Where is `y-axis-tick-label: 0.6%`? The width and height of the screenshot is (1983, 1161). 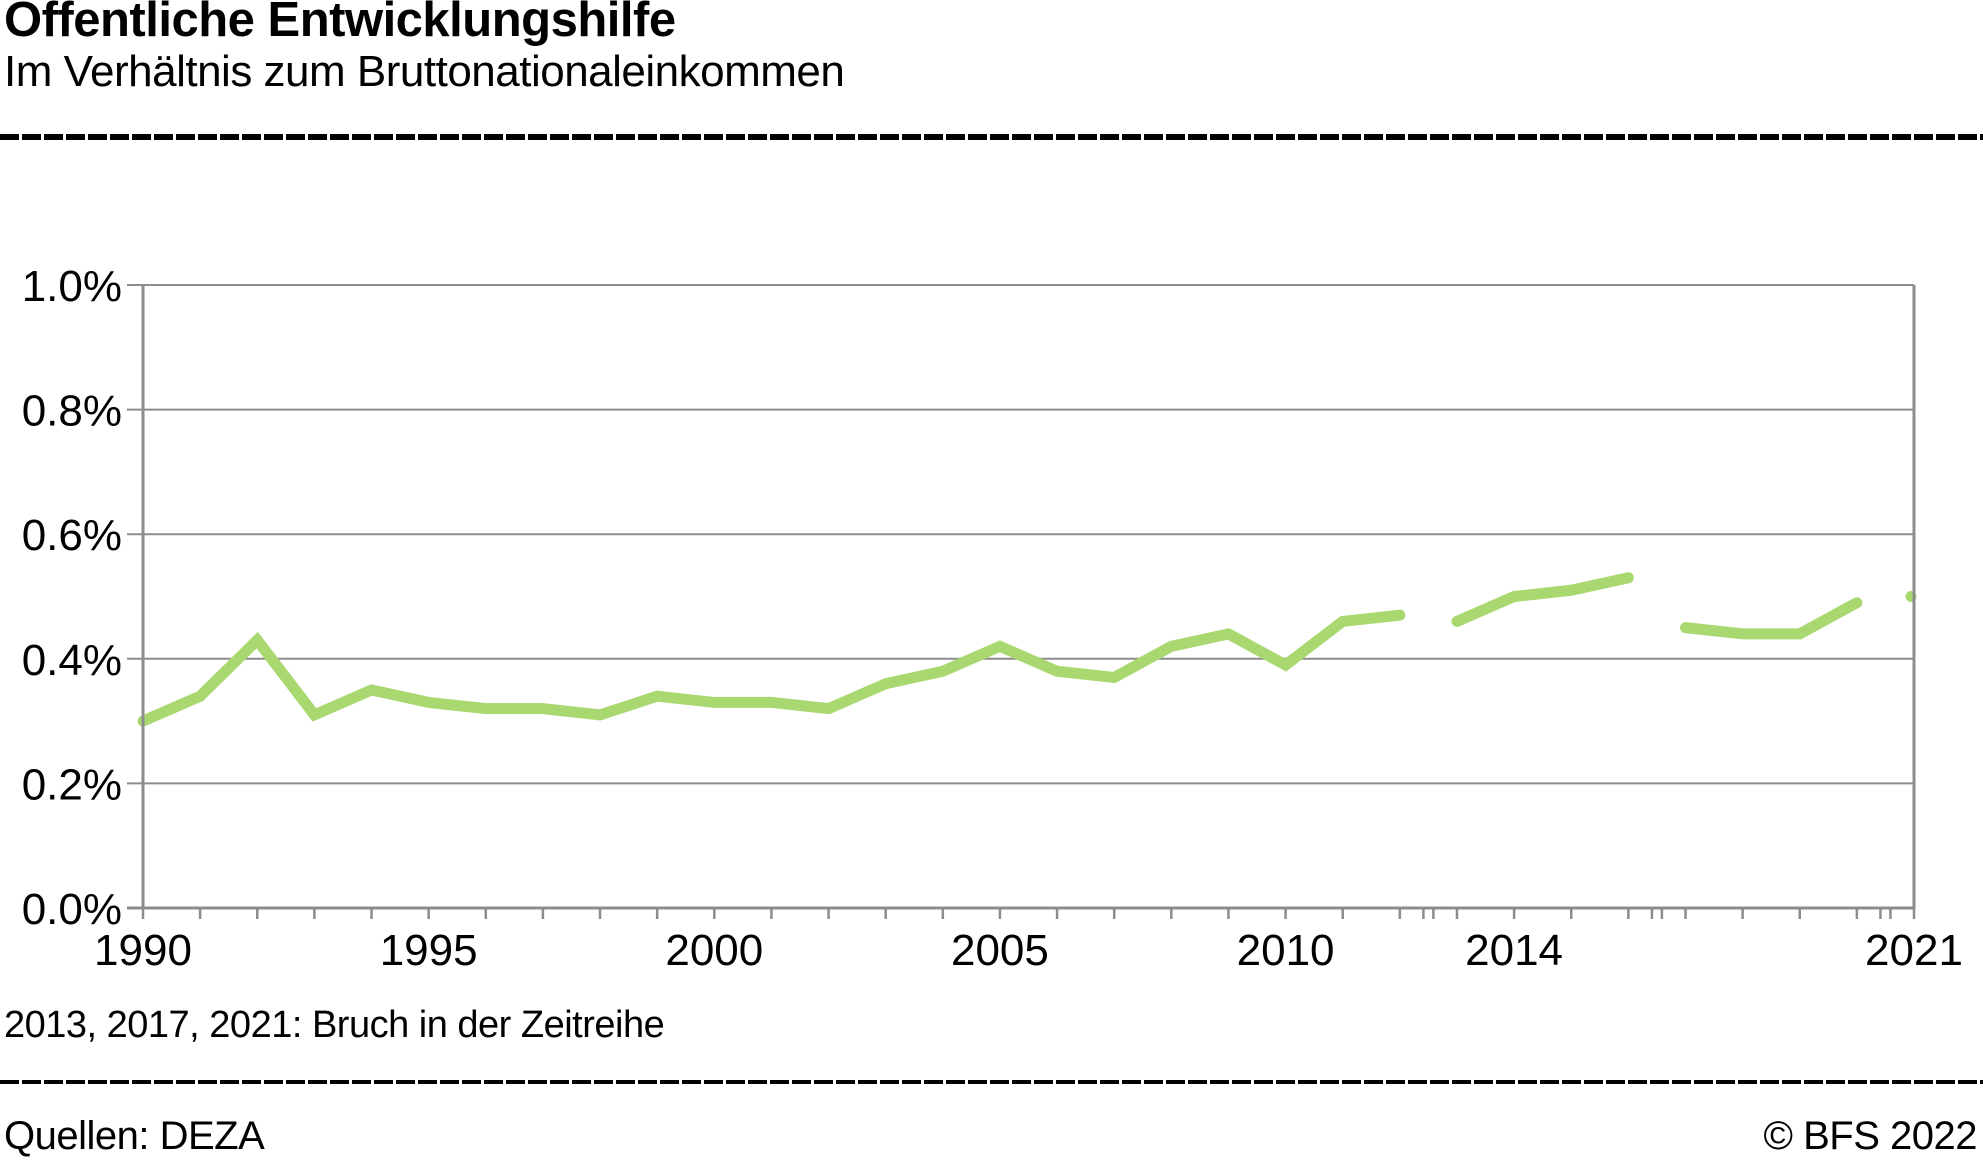
y-axis-tick-label: 0.6% is located at coordinates (72, 535).